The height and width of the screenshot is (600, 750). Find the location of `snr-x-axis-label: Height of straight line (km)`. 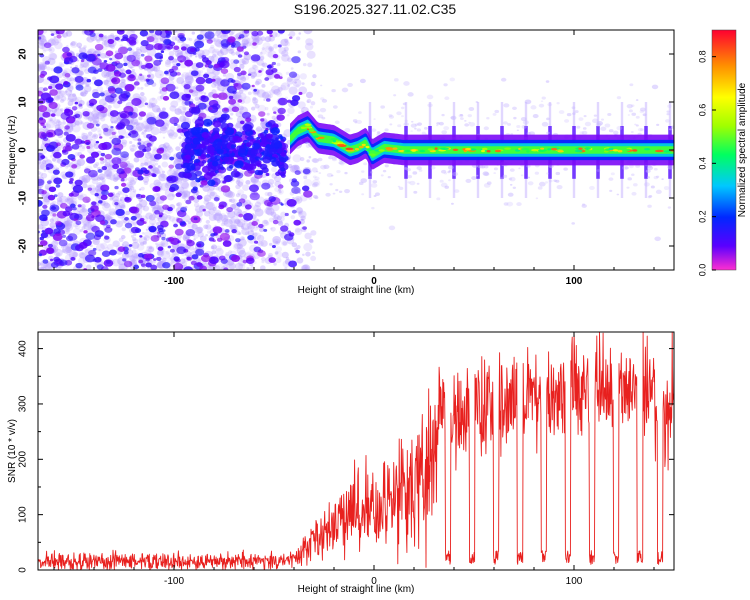

snr-x-axis-label: Height of straight line (km) is located at coordinates (356, 589).